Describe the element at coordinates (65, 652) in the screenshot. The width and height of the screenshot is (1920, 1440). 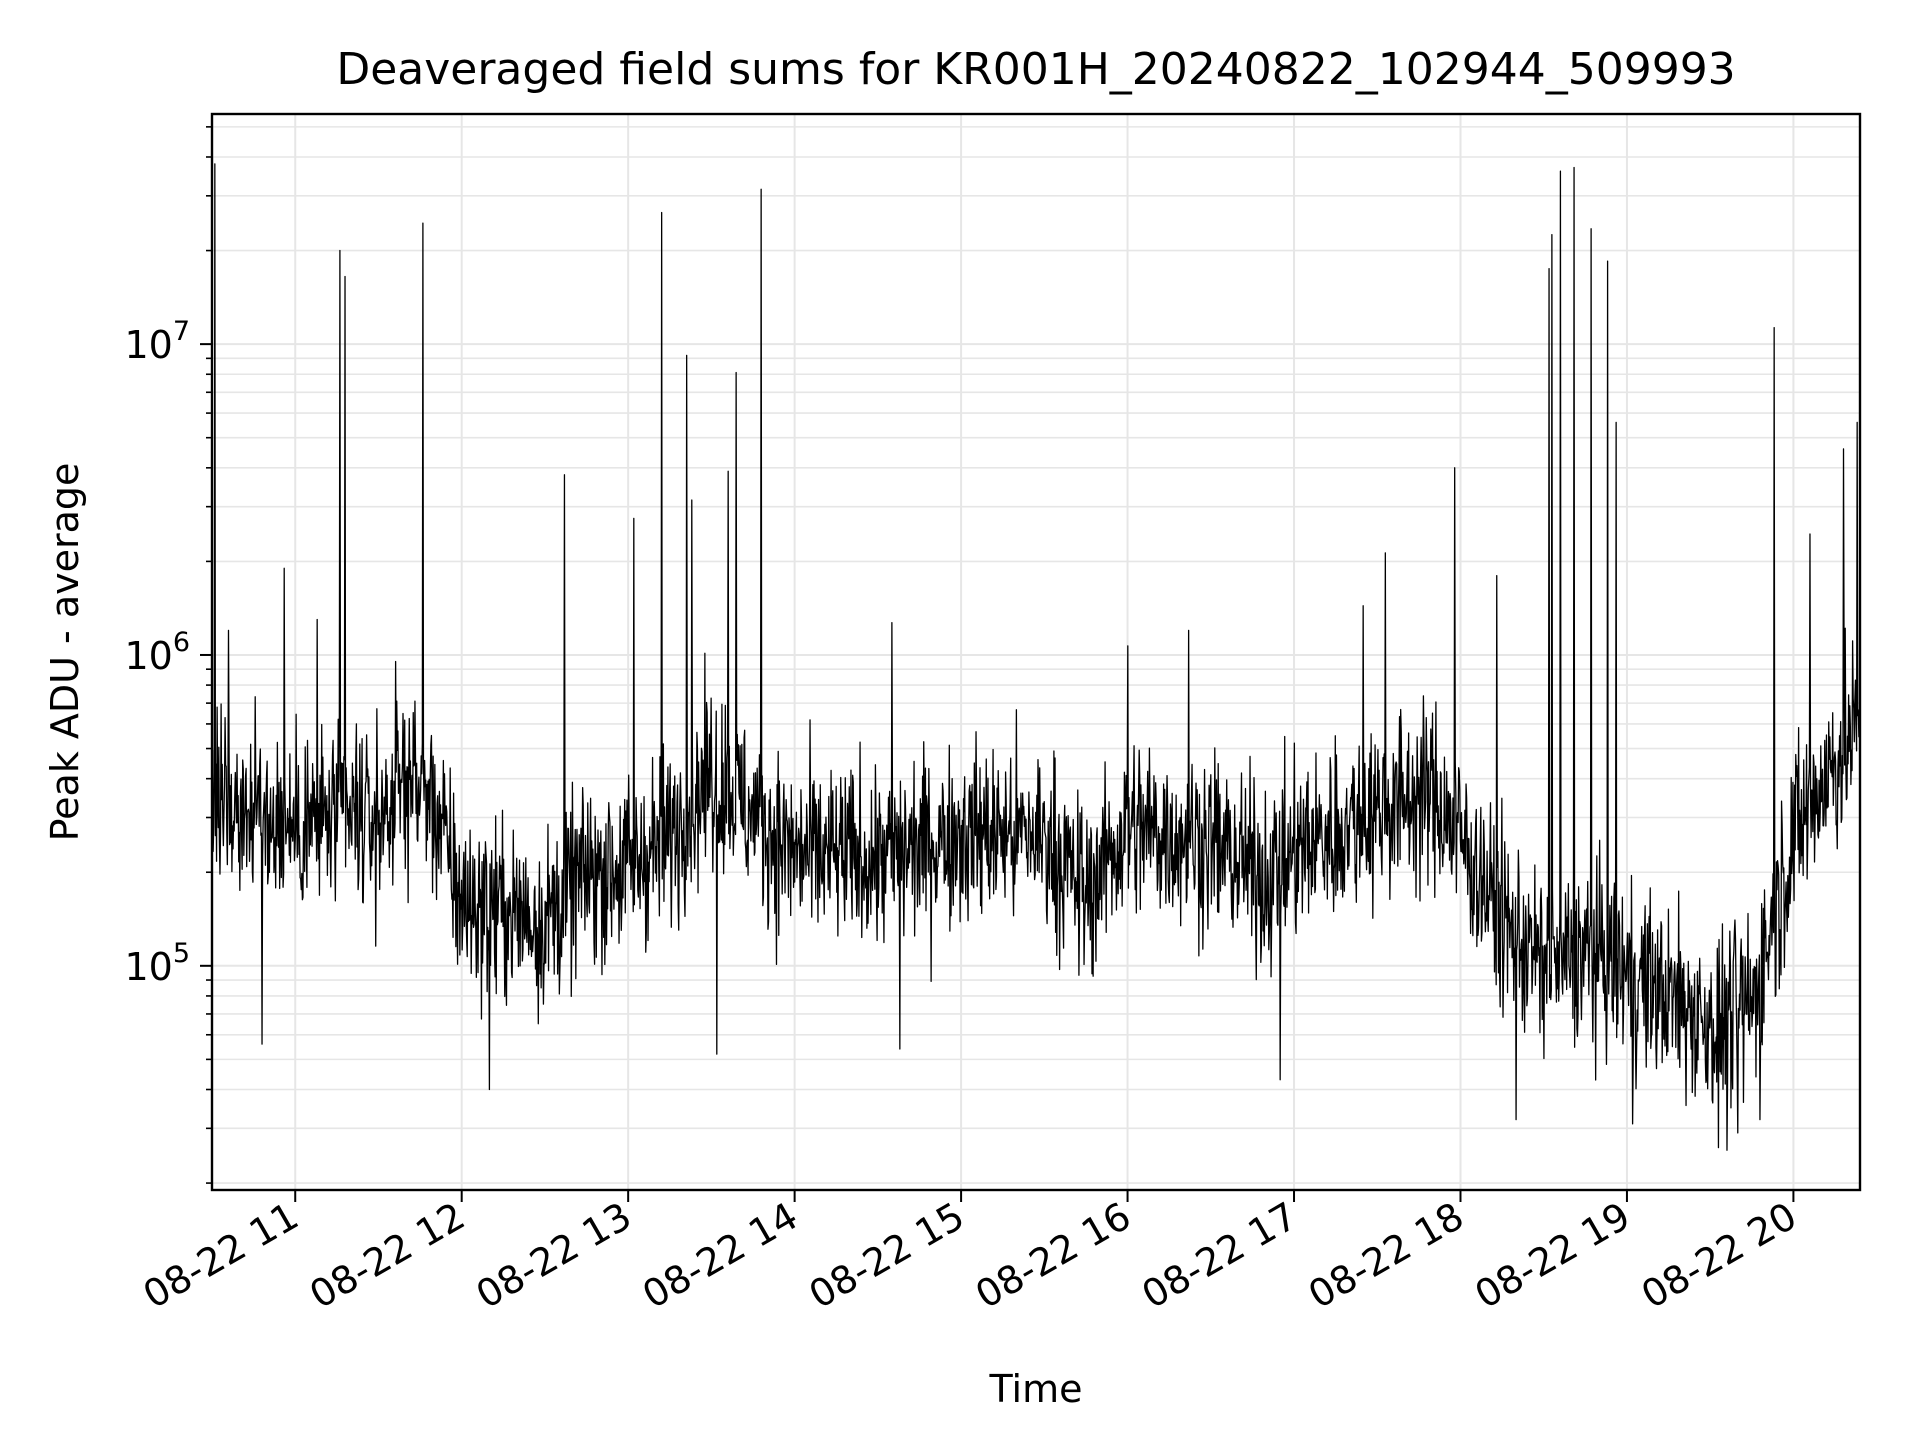
I see `y-axis-label: Peak ADU - average` at that location.